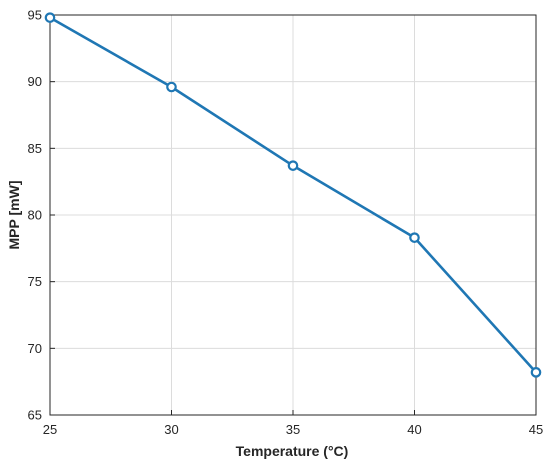 This screenshot has height=465, width=550. What do you see at coordinates (14, 215) in the screenshot?
I see `y-axis-title: MPP [mW]` at bounding box center [14, 215].